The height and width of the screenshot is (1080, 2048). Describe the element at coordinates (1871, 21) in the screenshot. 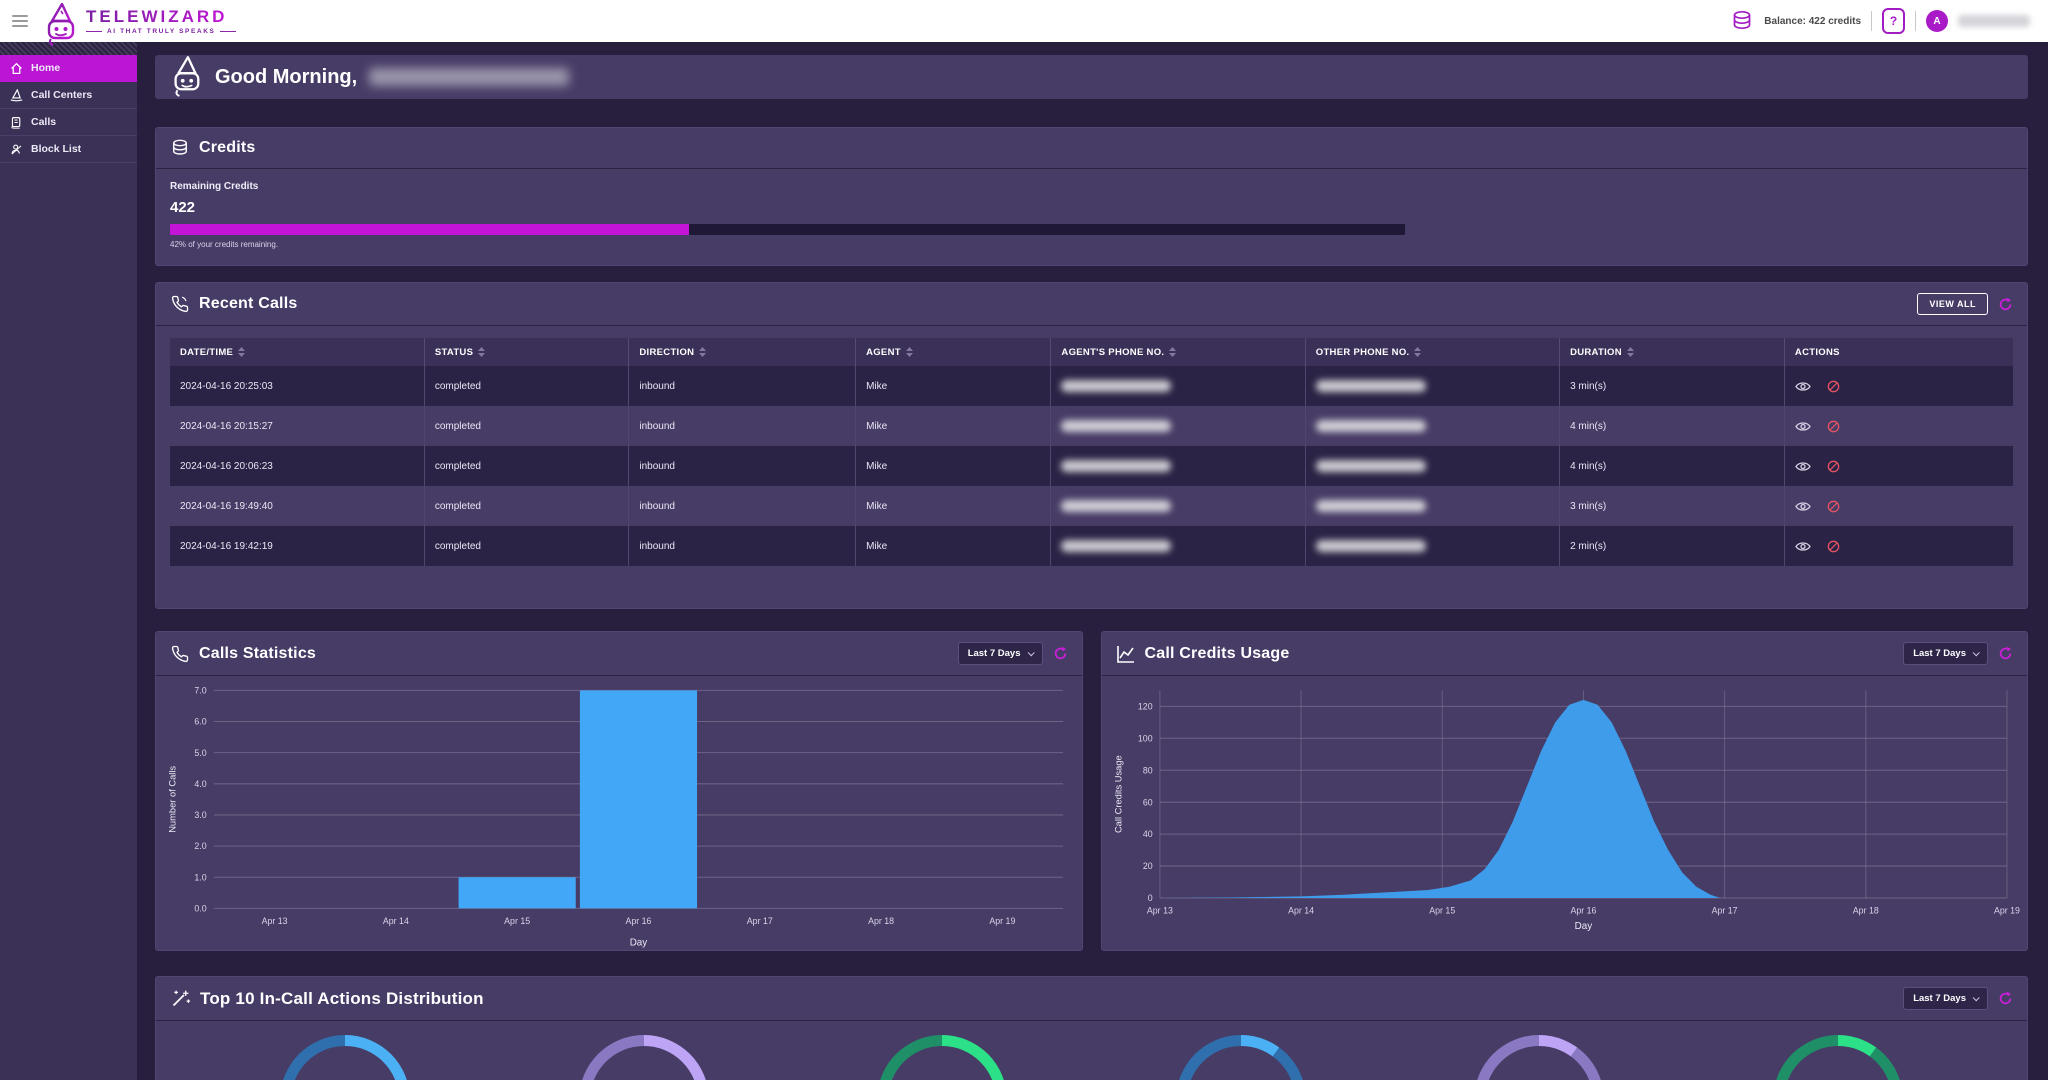

I see `divider` at that location.